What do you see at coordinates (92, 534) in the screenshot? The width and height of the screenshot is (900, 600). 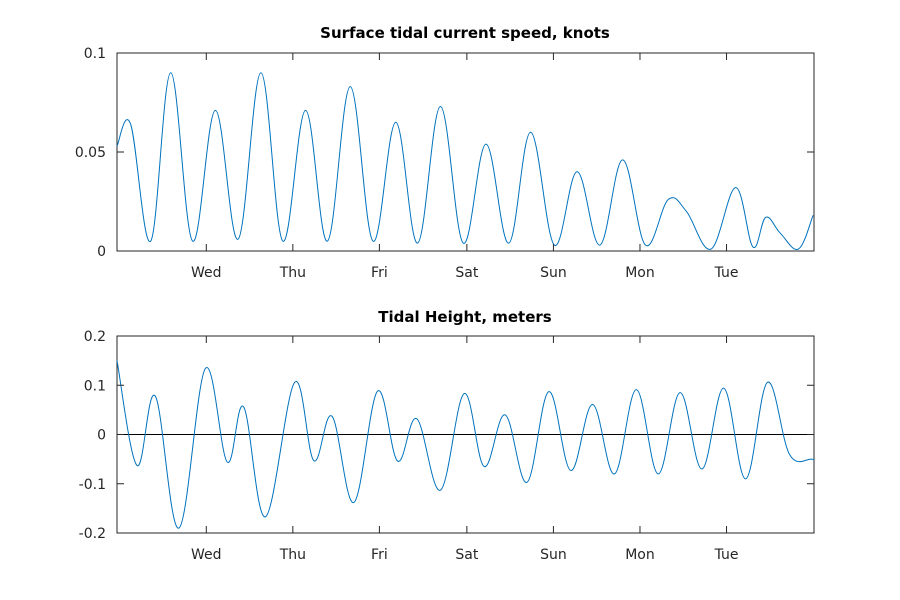 I see `y-tick-label: -0.2` at bounding box center [92, 534].